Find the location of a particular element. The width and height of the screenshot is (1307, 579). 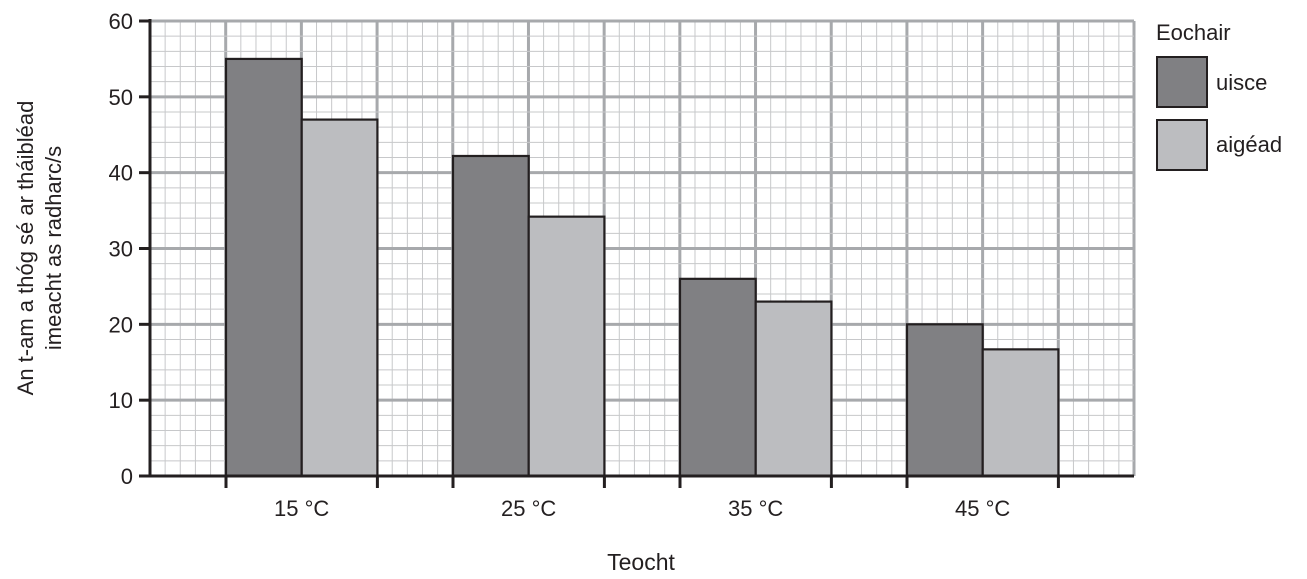

x-tick-label: 15 °C is located at coordinates (301, 508).